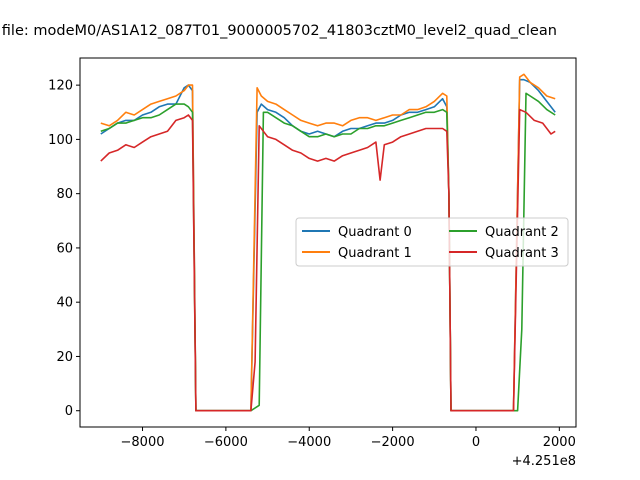 The image size is (640, 480). What do you see at coordinates (393, 442) in the screenshot?
I see `x-tick-label: −2000` at bounding box center [393, 442].